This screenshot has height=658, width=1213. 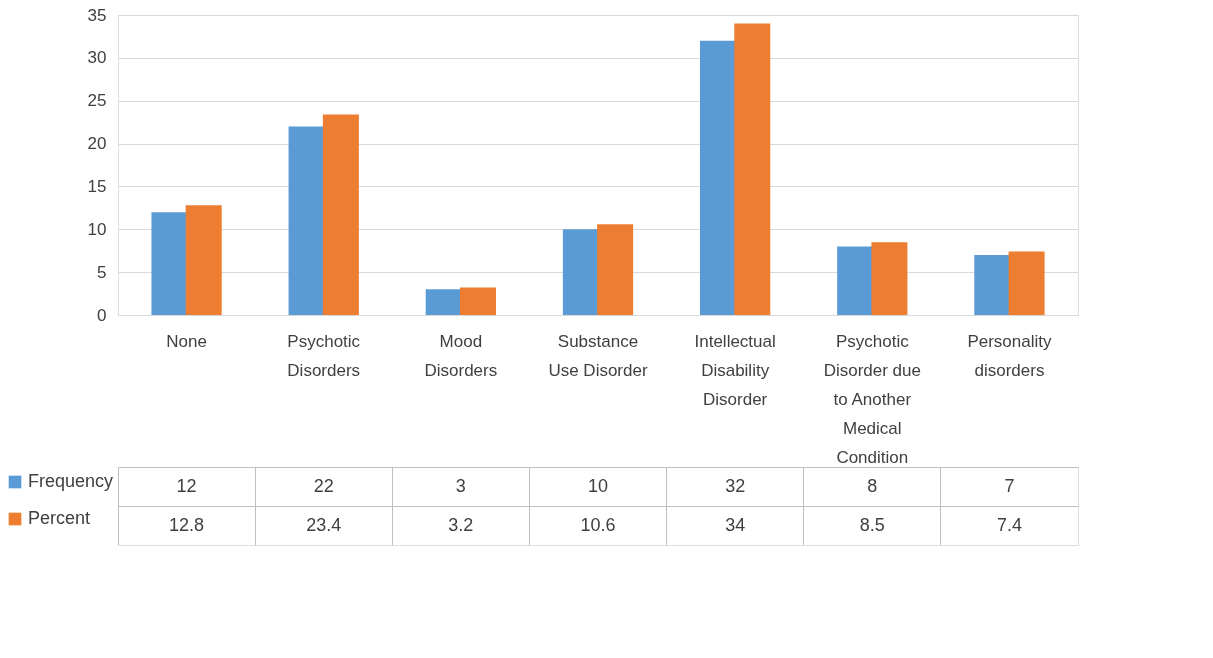 I want to click on x-tick-label: None, so click(x=186, y=341).